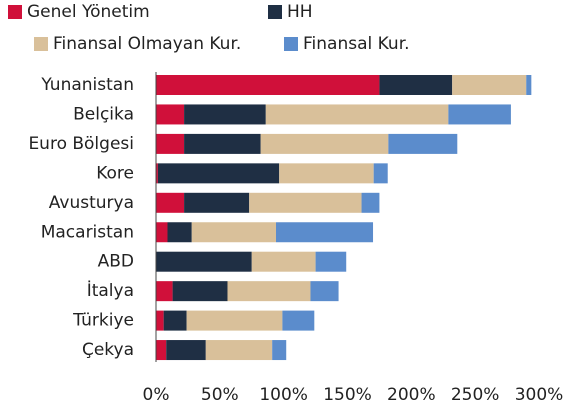  What do you see at coordinates (475, 395) in the screenshot?
I see `x-tick-label: 250%` at bounding box center [475, 395].